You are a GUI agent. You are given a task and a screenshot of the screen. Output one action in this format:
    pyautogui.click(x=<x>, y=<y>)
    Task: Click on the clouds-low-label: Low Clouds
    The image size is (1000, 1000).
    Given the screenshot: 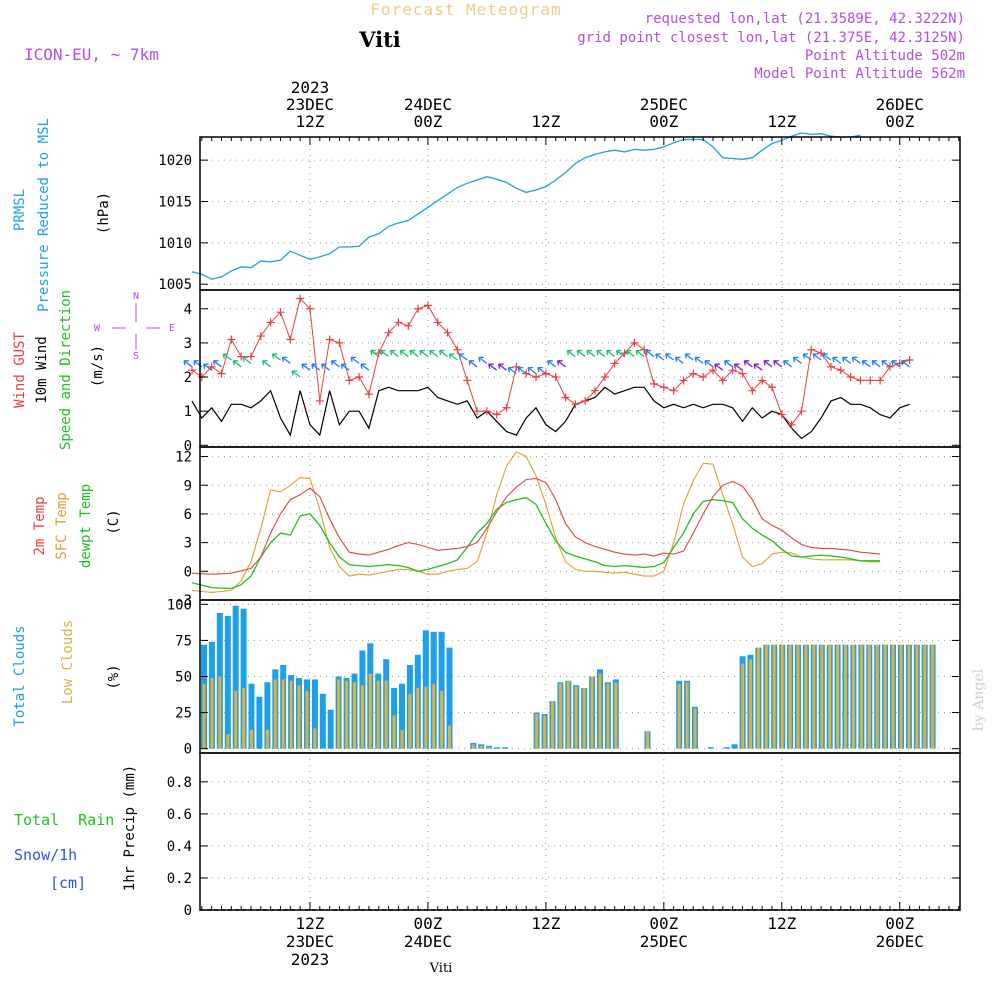 What is the action you would take?
    pyautogui.click(x=68, y=662)
    